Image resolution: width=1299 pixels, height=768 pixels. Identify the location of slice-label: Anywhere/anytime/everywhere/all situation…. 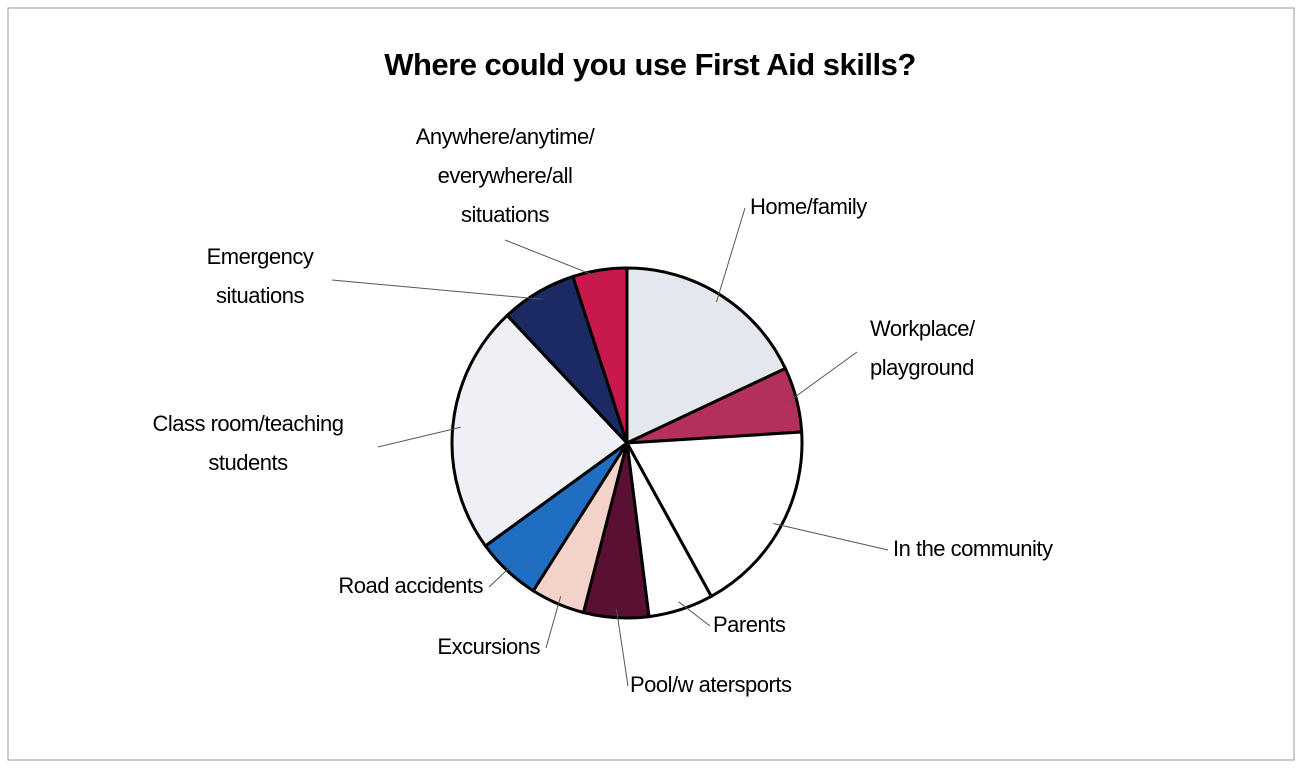
(506, 175).